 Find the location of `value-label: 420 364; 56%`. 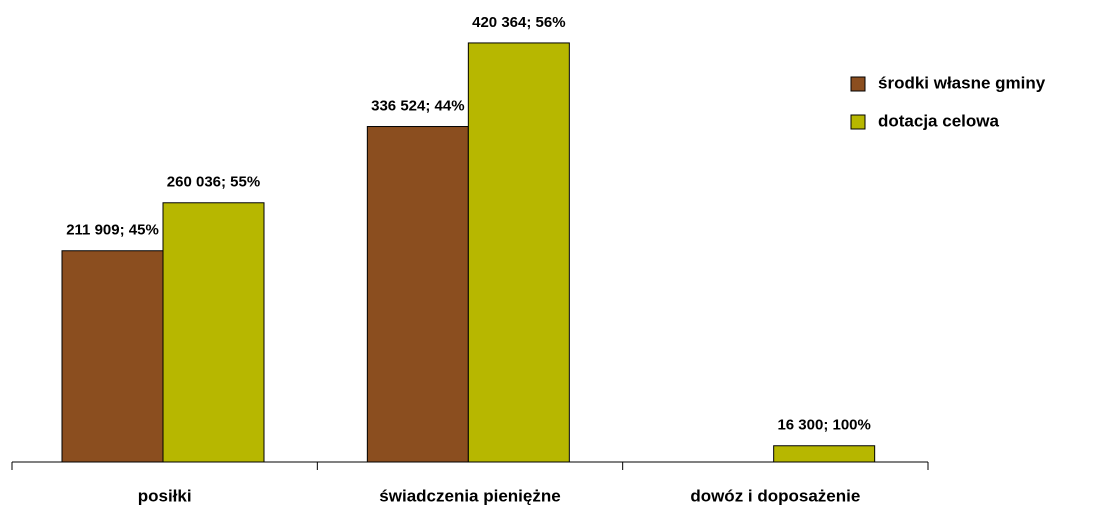

value-label: 420 364; 56% is located at coordinates (518, 22).